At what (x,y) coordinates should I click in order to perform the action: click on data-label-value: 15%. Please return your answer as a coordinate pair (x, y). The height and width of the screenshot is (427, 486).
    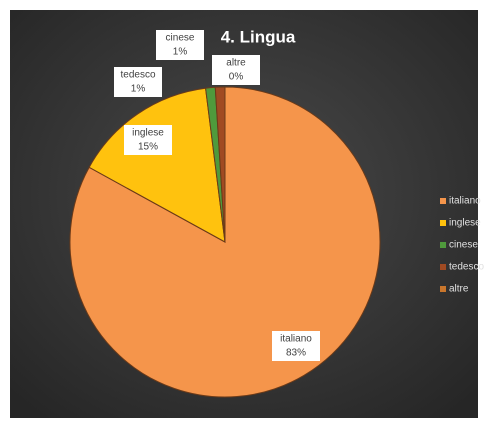
    Looking at the image, I should click on (148, 147).